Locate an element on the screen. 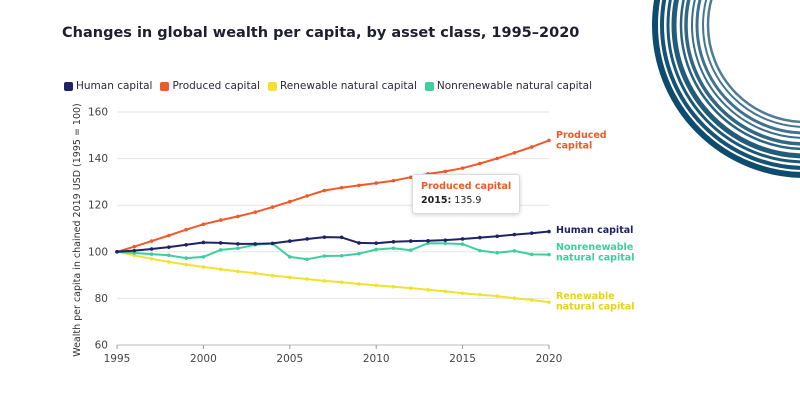 The width and height of the screenshot is (800, 400). legend-item-human: Human capital is located at coordinates (108, 86).